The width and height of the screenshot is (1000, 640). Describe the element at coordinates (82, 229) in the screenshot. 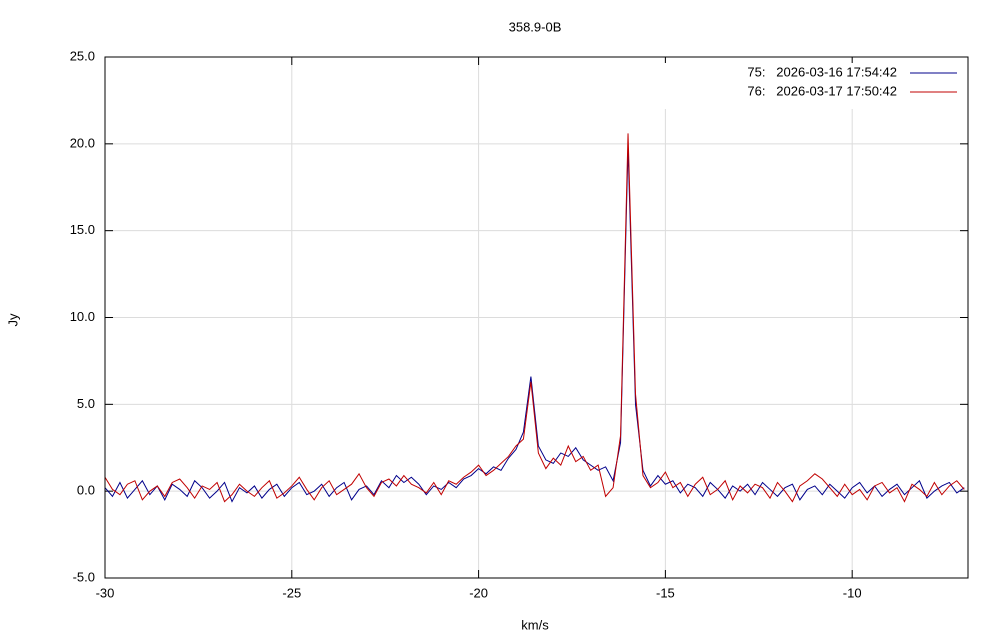

I see `y-tick-label: 15.0` at that location.